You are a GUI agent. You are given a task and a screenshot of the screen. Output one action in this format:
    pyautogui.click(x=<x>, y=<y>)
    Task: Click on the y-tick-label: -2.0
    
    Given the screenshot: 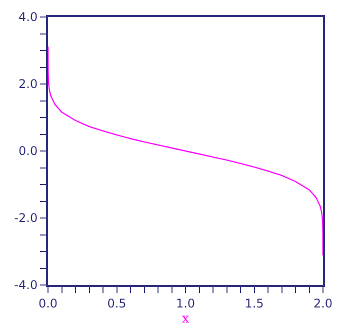 What is the action you would take?
    pyautogui.click(x=26, y=218)
    